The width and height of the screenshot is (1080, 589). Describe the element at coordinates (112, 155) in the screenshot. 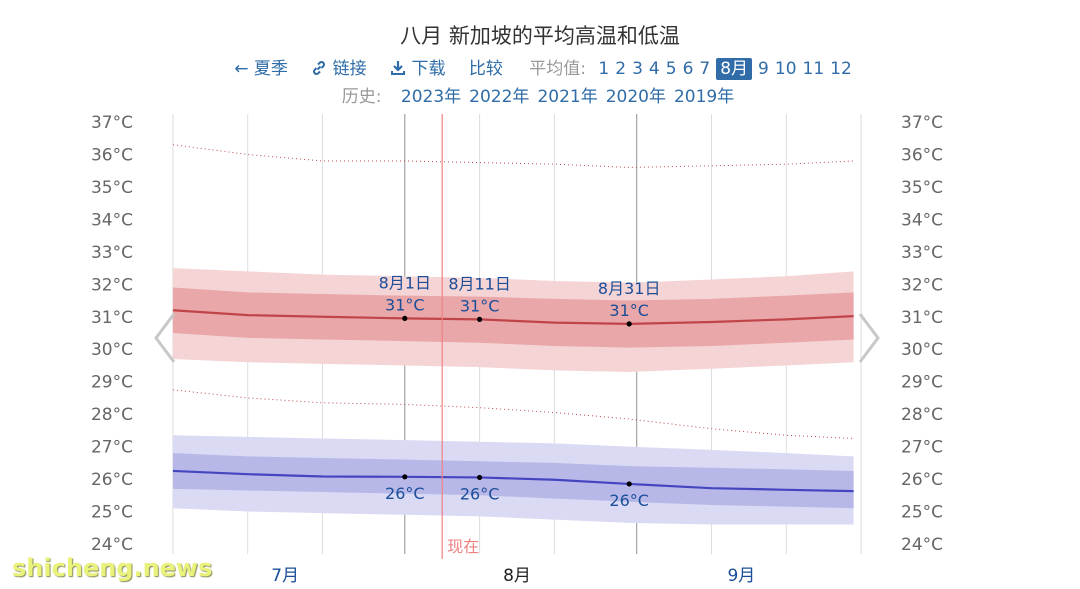

I see `y-tick-left-36: 36°C` at that location.